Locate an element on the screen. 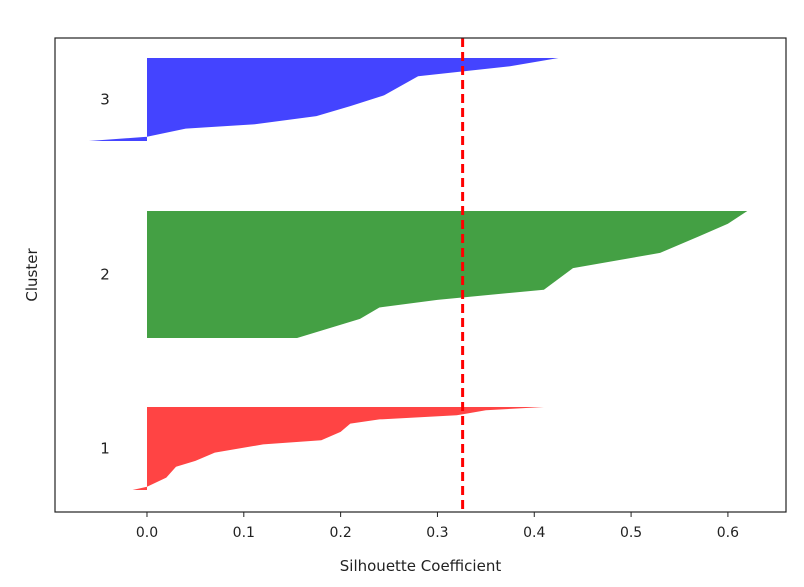 This screenshot has height=587, width=804. x-axis-ticks: 0.0 0.1 0.2 0.3 0.4 0.5 0.6 is located at coordinates (437, 526).